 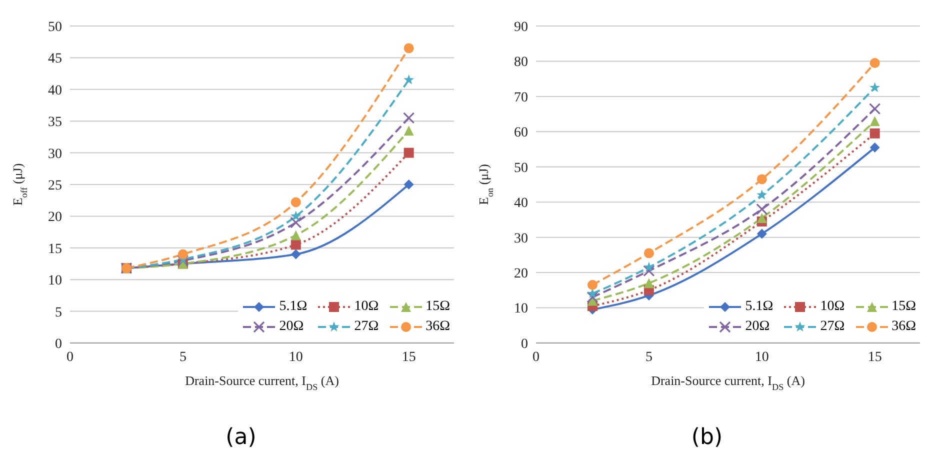 I want to click on y-tick-label: 35, so click(x=55, y=122).